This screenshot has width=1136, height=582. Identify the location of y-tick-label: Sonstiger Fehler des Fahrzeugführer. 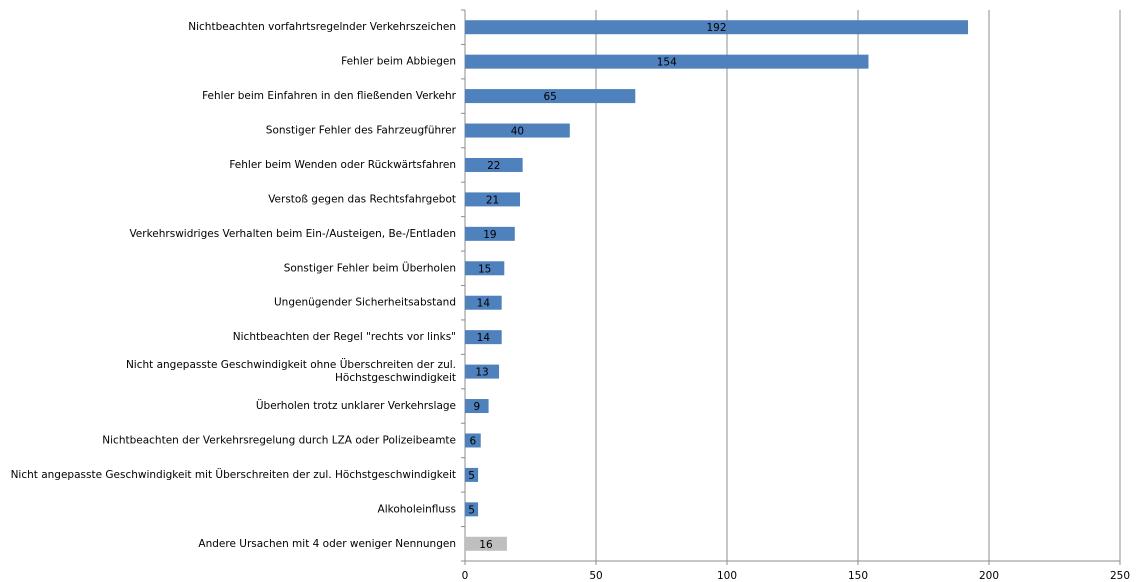
(361, 131).